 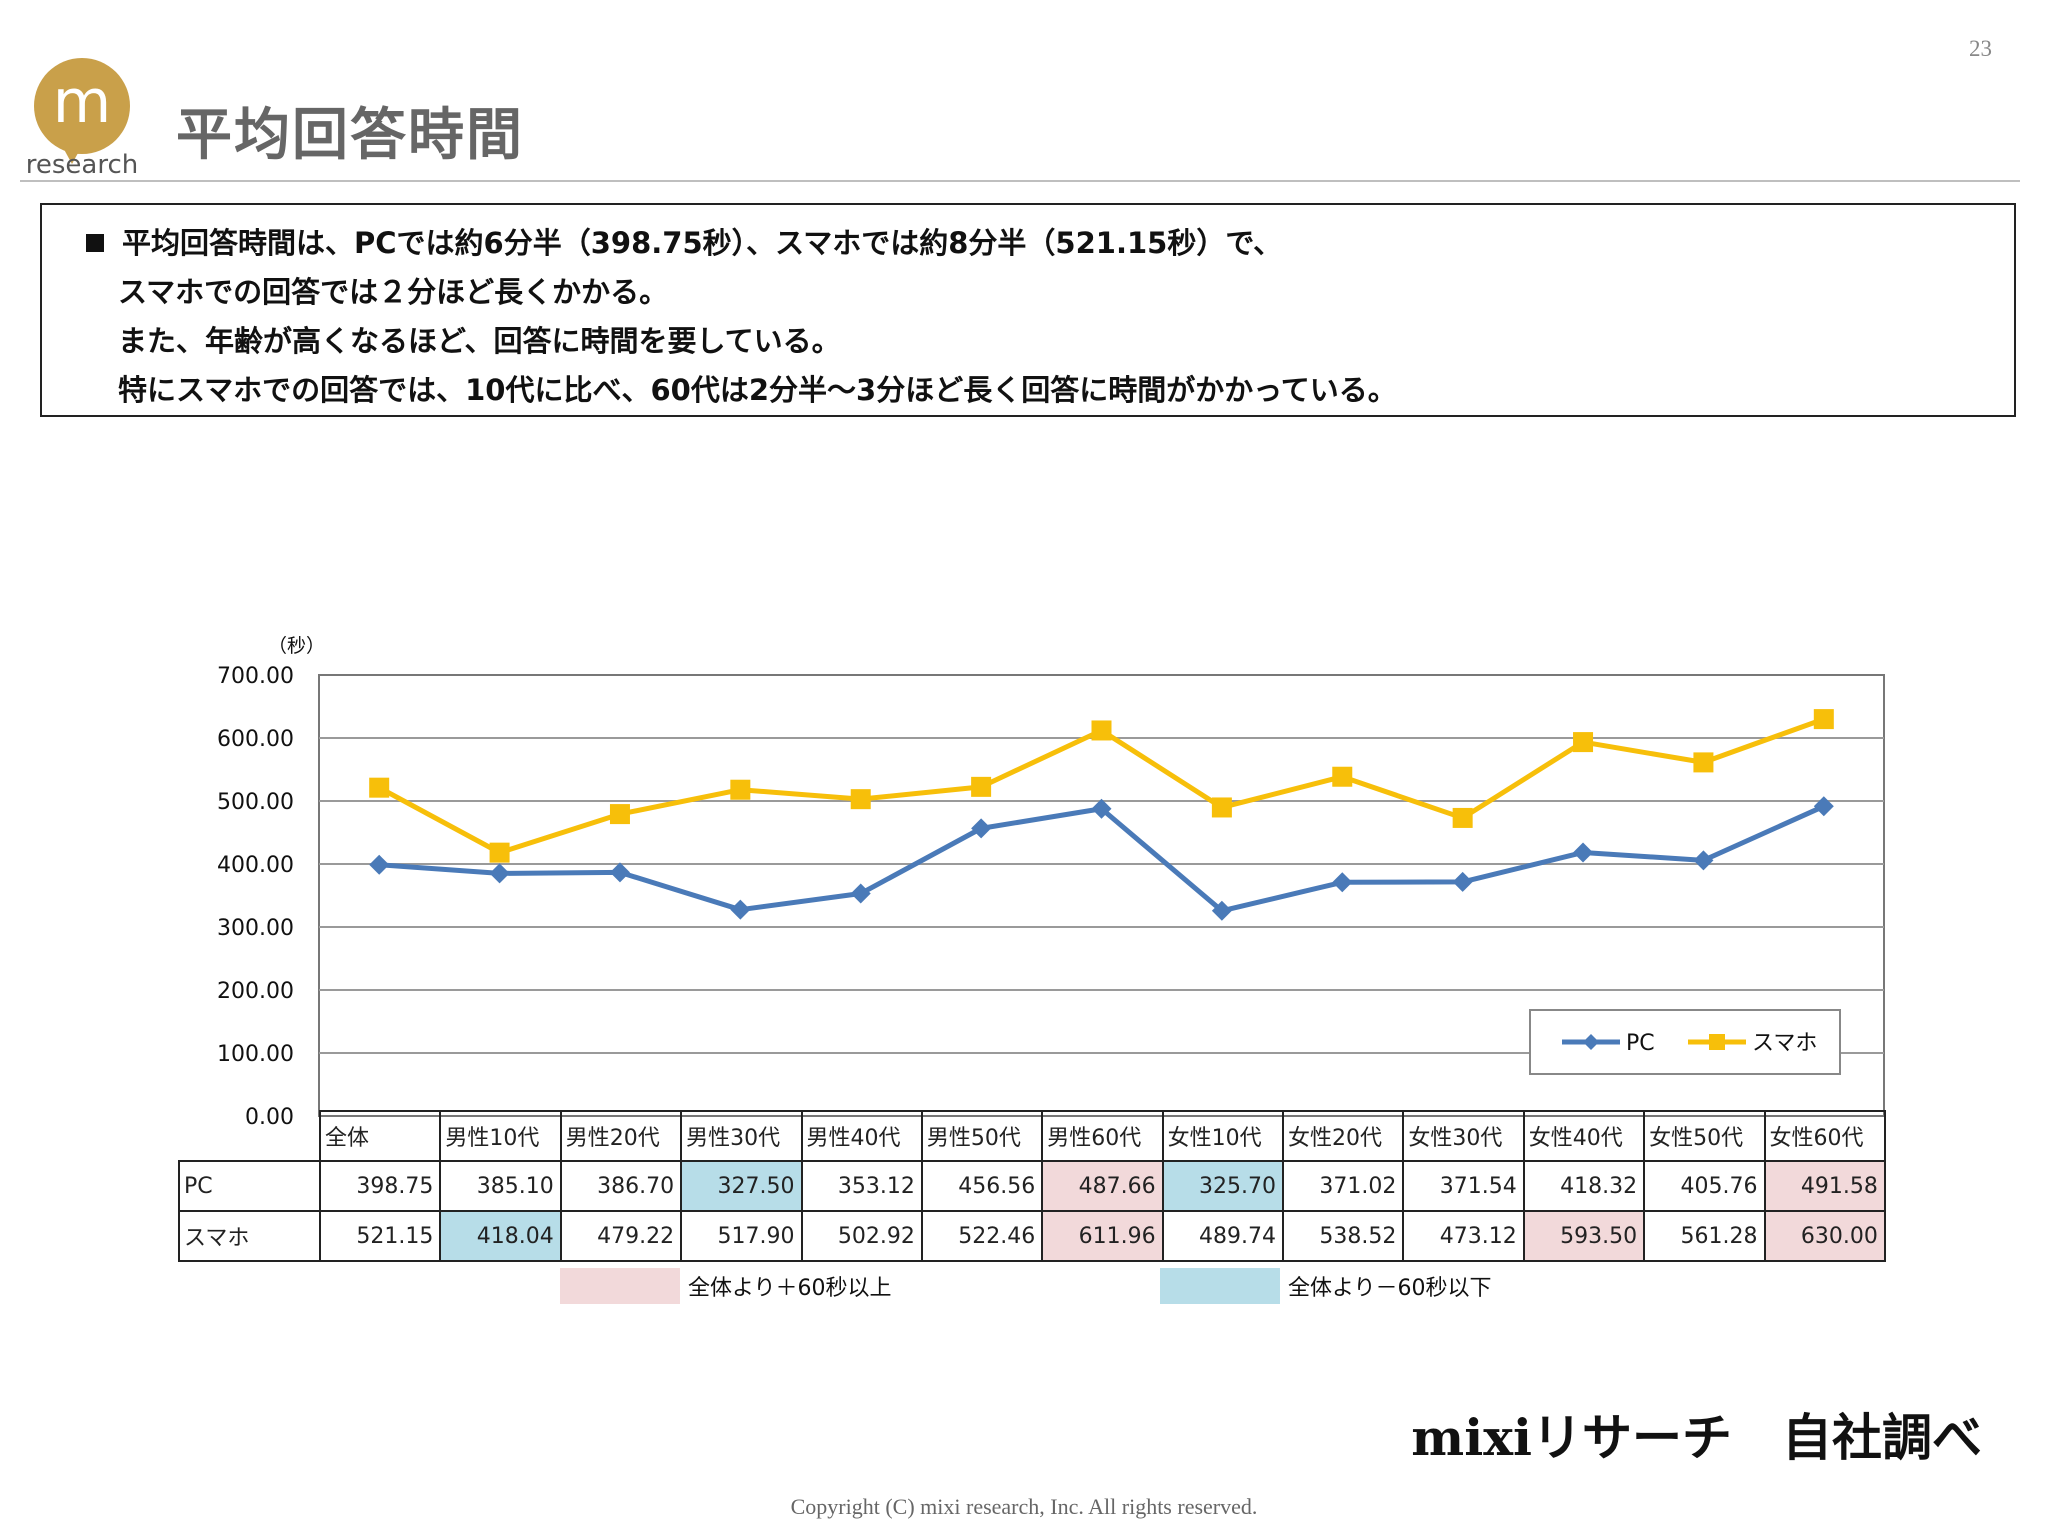 What do you see at coordinates (1704, 1136) in the screenshot?
I see `table-header-cell: 女性50代` at bounding box center [1704, 1136].